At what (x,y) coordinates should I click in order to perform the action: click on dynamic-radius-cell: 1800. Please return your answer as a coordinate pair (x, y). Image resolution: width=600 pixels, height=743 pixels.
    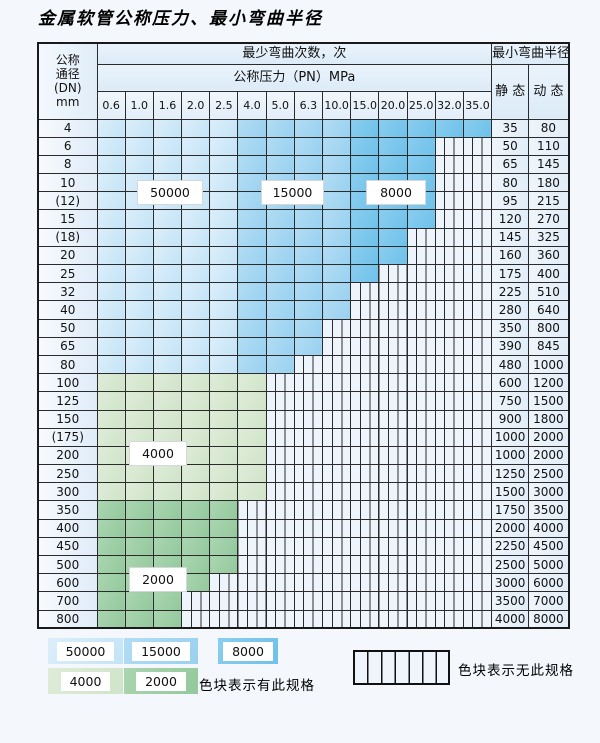
    Looking at the image, I should click on (549, 419).